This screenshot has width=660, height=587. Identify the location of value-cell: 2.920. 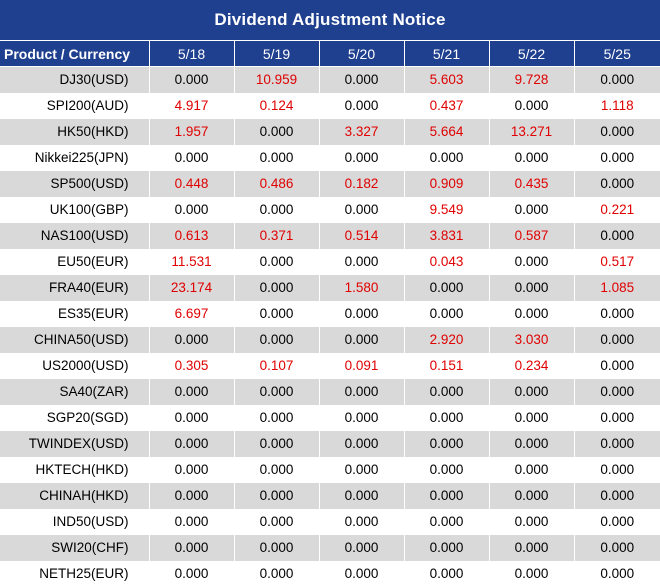
(447, 339).